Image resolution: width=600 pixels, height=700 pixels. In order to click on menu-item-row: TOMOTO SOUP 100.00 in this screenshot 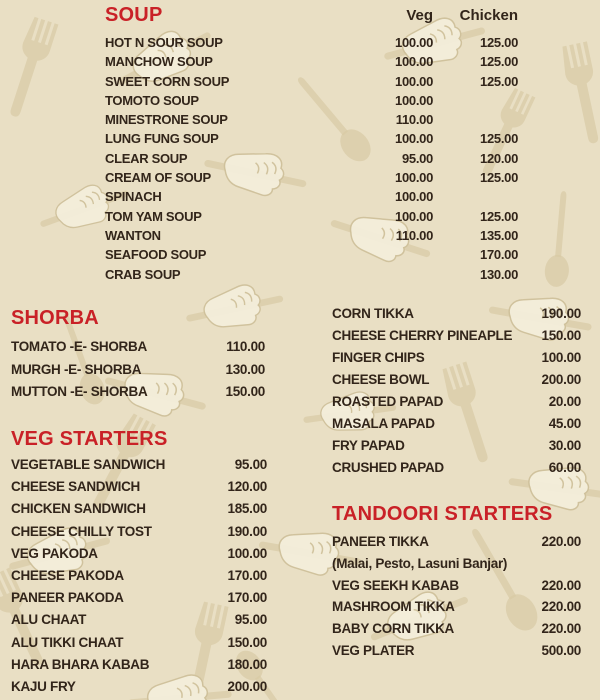, I will do `click(311, 100)`.